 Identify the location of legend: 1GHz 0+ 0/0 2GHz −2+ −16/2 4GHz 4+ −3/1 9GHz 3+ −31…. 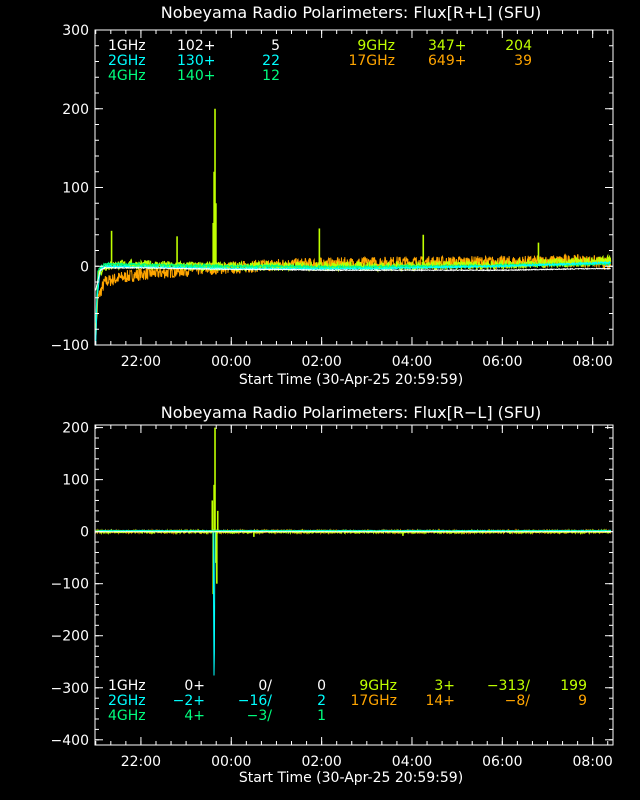
(347, 701).